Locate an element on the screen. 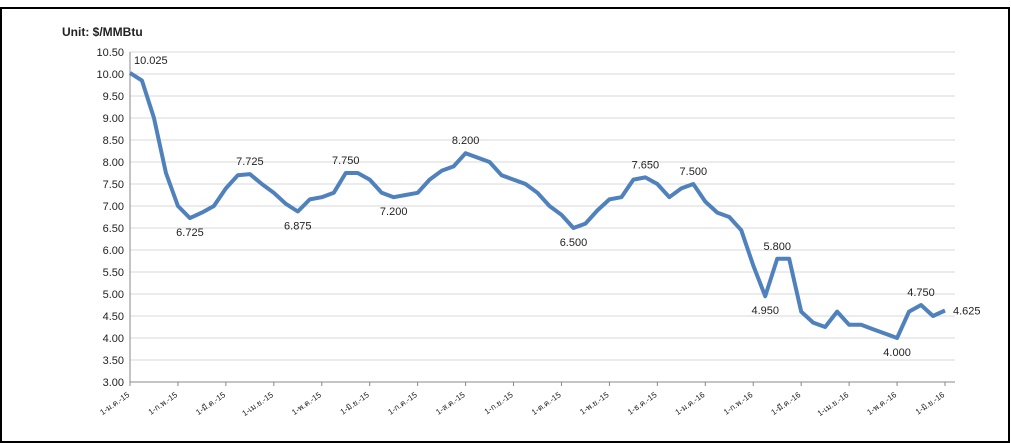 This screenshot has height=443, width=1011. data-label: 8.200 is located at coordinates (466, 141).